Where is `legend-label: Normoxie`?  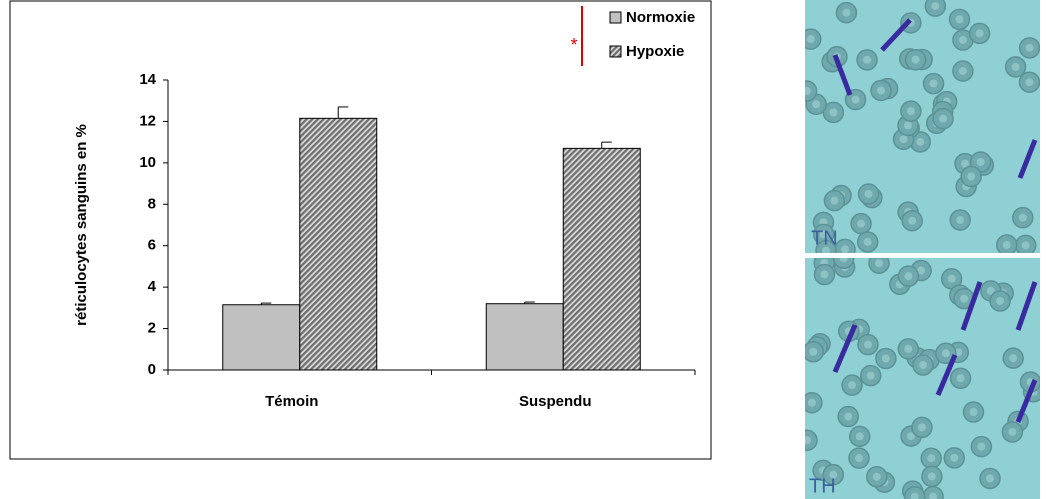
legend-label: Normoxie is located at coordinates (660, 17).